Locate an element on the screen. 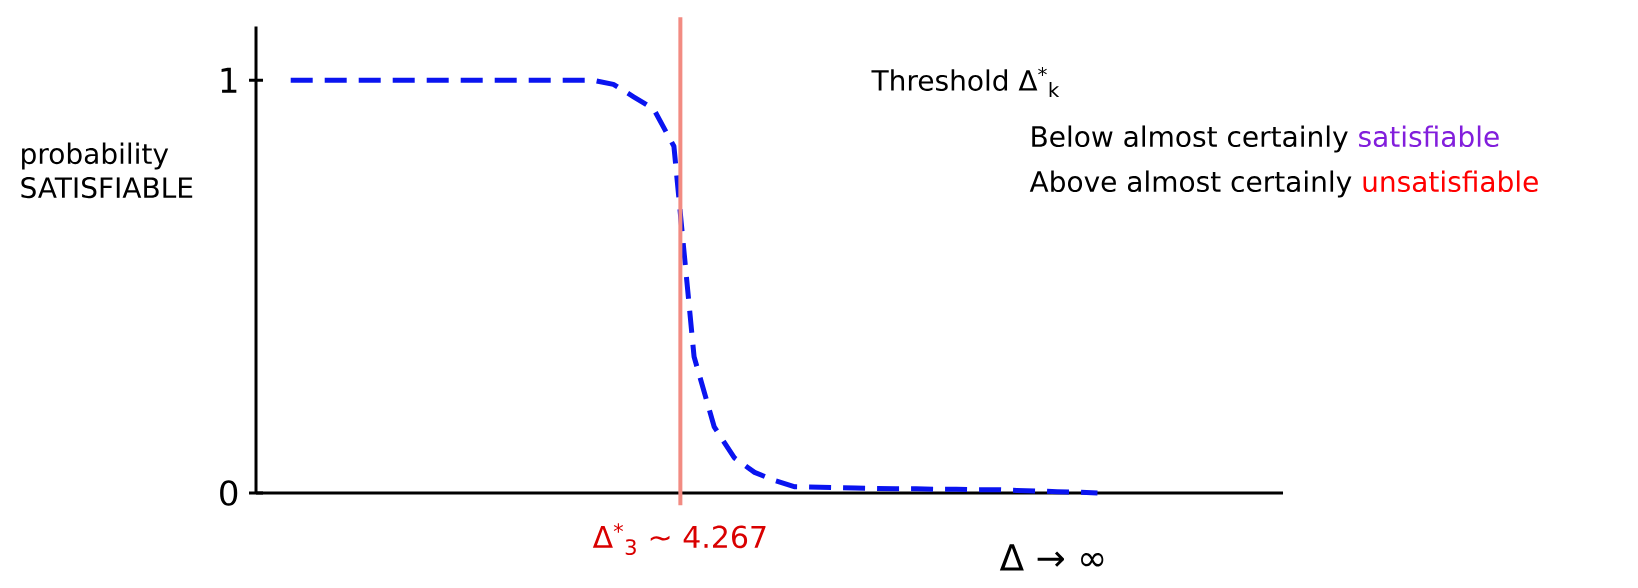 The height and width of the screenshot is (588, 1638). text: satisfiable is located at coordinates (1429, 136).